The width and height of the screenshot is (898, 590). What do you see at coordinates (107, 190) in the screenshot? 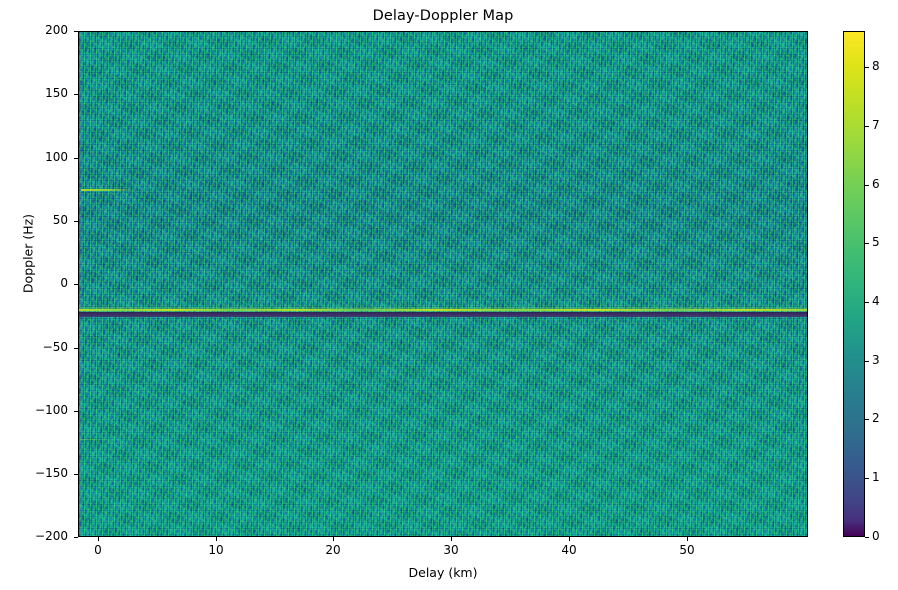
I see `positive-doppler-streak` at bounding box center [107, 190].